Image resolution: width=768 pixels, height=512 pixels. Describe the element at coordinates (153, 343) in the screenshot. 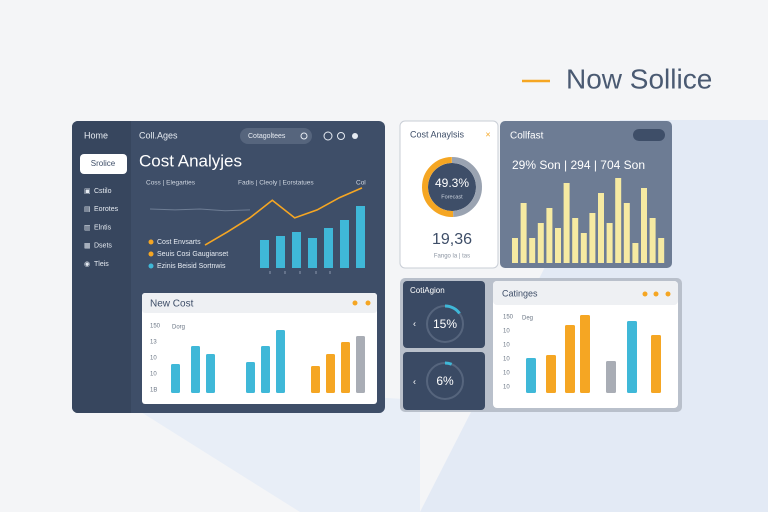

I see `y-tick-label: 13` at that location.